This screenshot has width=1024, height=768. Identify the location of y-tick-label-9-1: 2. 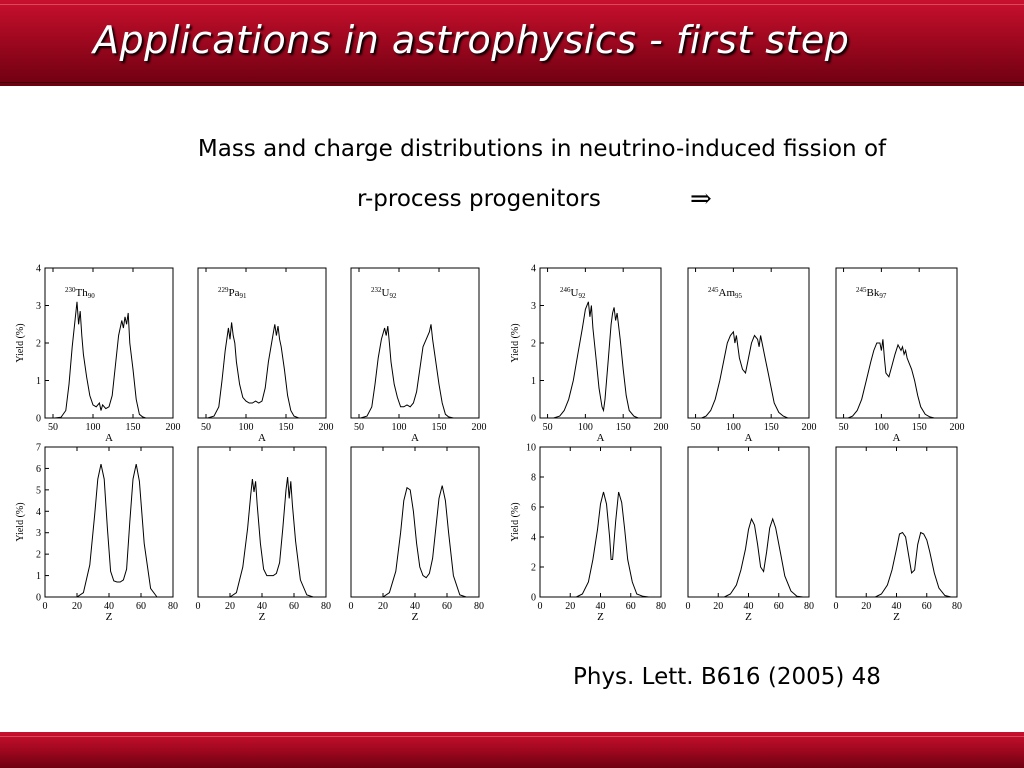
(533, 568).